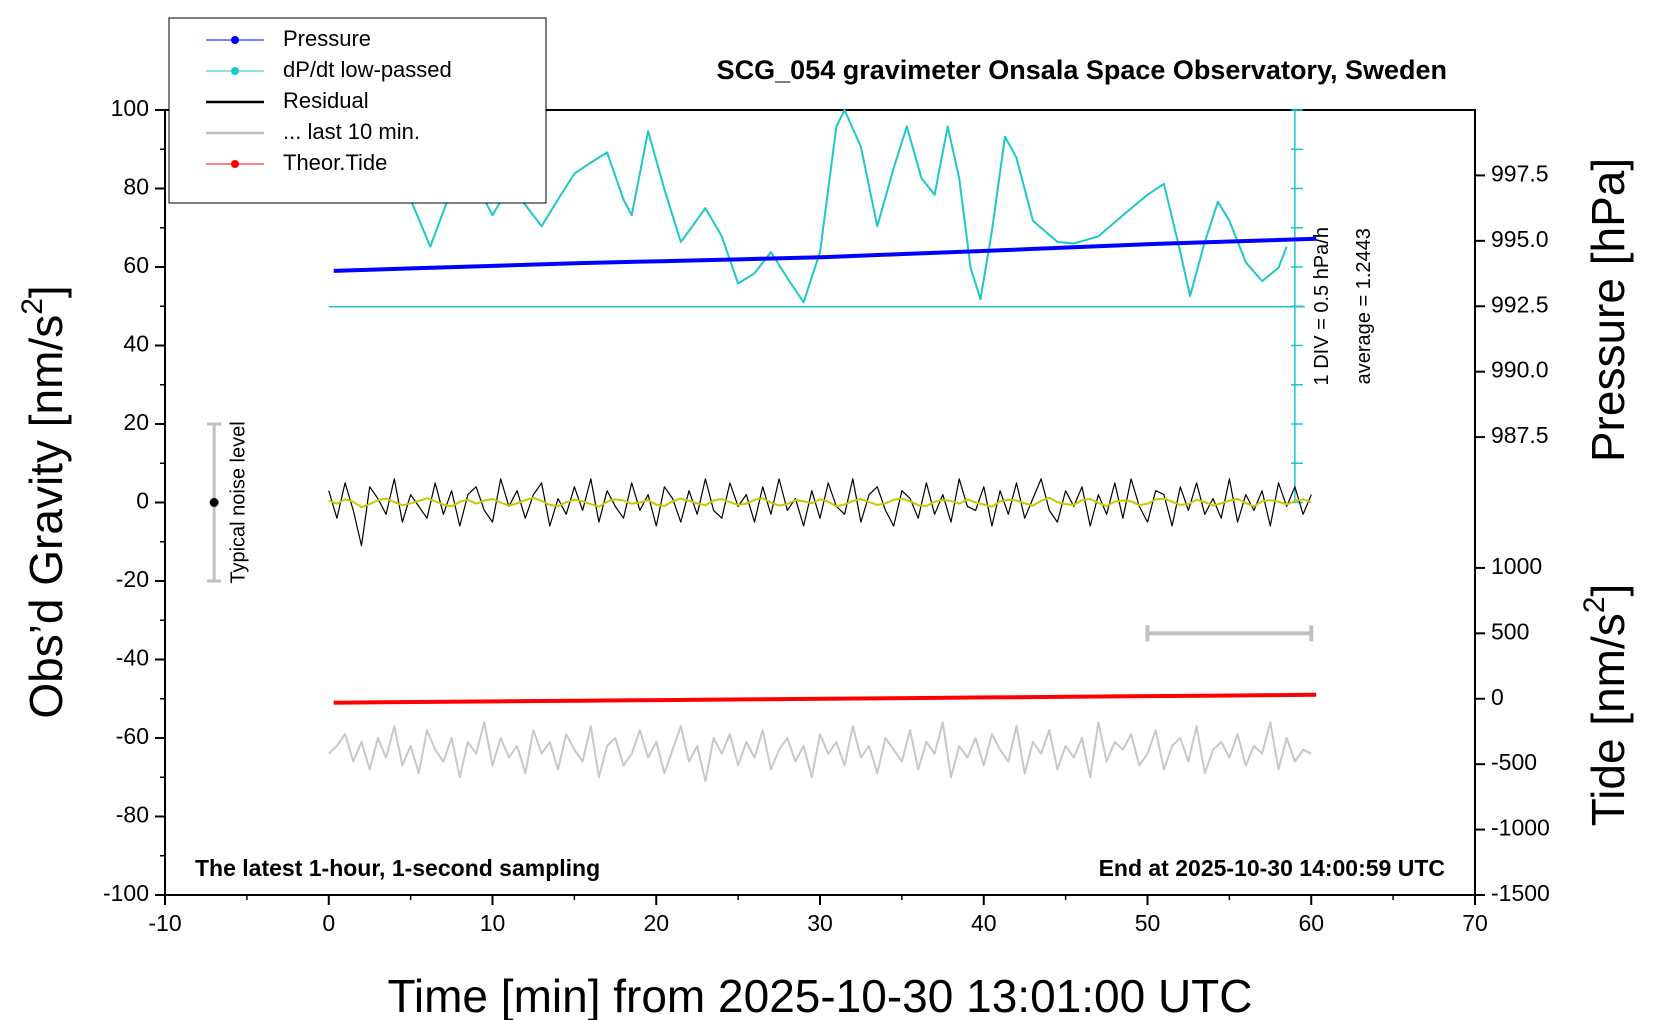  Describe the element at coordinates (130, 108) in the screenshot. I see `y-tick-label: 100` at that location.